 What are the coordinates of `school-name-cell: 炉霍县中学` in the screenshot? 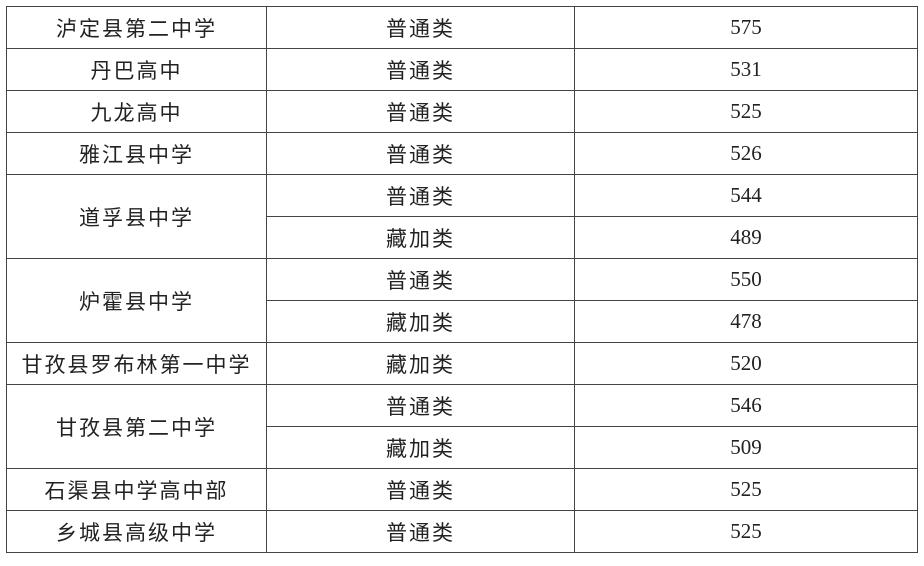 It's located at (136, 300).